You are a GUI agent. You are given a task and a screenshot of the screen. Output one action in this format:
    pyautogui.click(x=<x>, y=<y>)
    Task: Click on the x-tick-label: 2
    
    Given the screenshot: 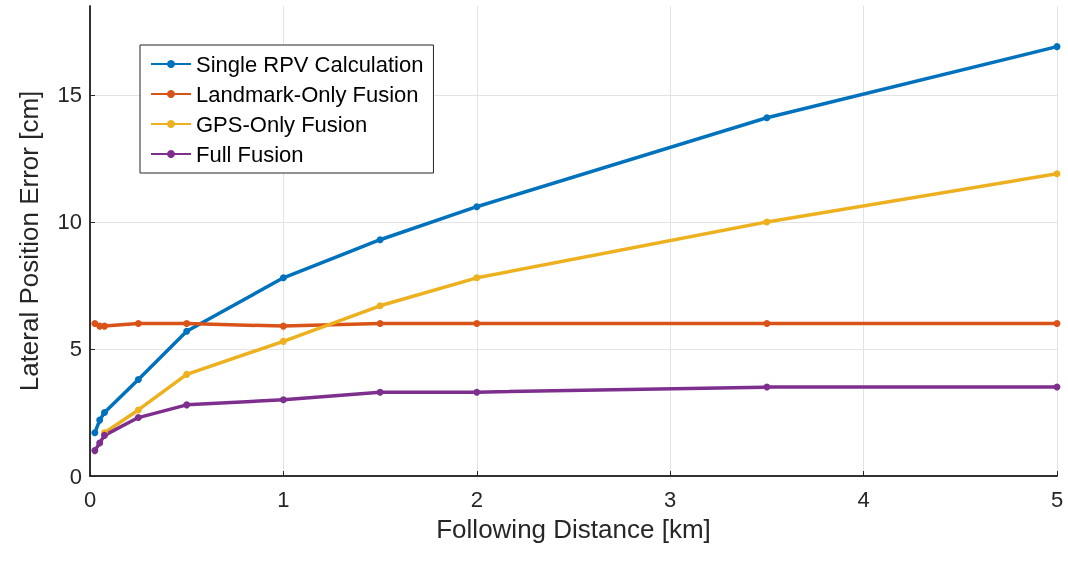 What is the action you would take?
    pyautogui.click(x=476, y=499)
    